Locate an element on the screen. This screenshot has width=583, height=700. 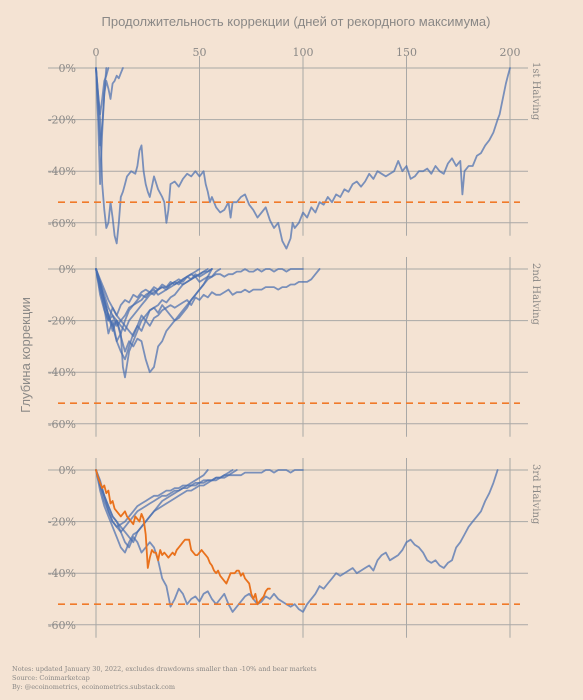
footer-source: Source: Coinmarketcap is located at coordinates (51, 678).